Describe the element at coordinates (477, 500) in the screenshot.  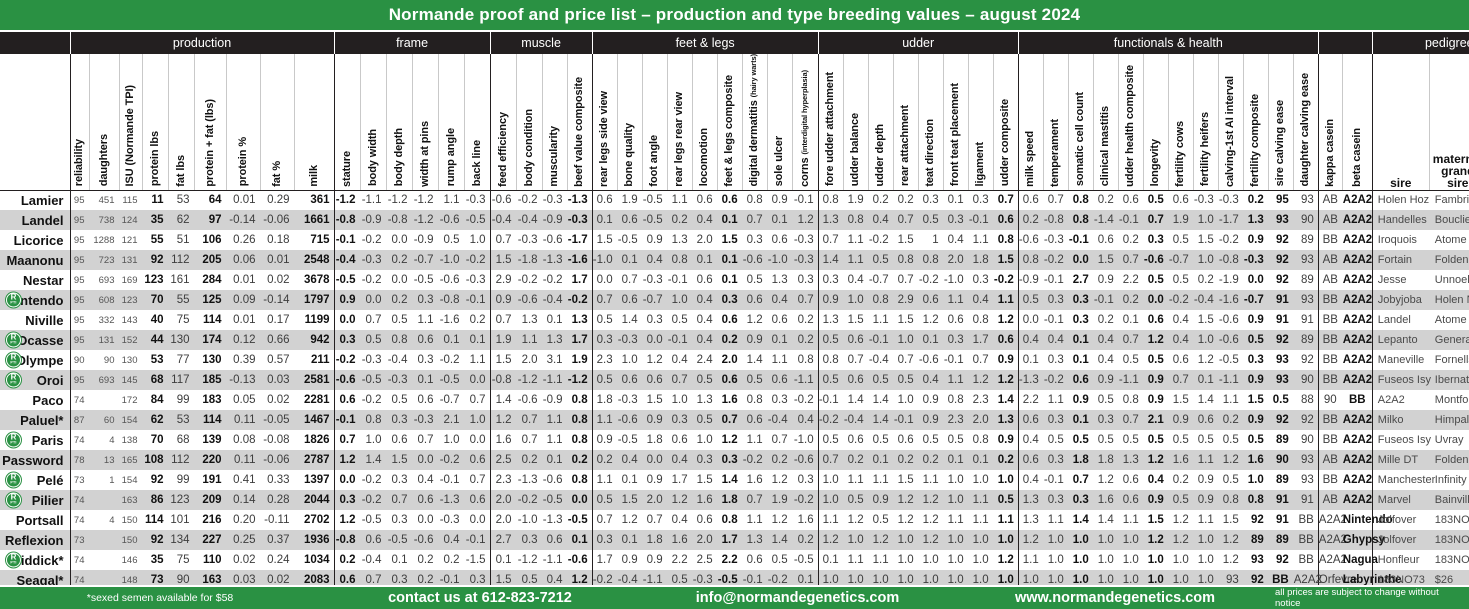
I see `cell-back-line: 0.6` at that location.